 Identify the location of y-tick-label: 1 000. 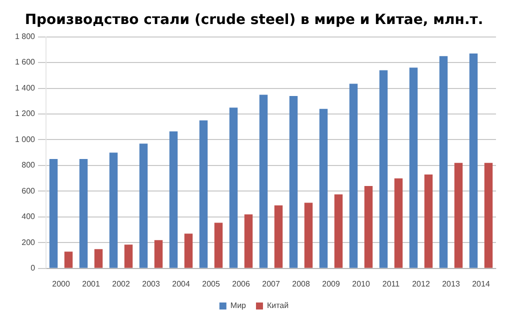
(25, 139).